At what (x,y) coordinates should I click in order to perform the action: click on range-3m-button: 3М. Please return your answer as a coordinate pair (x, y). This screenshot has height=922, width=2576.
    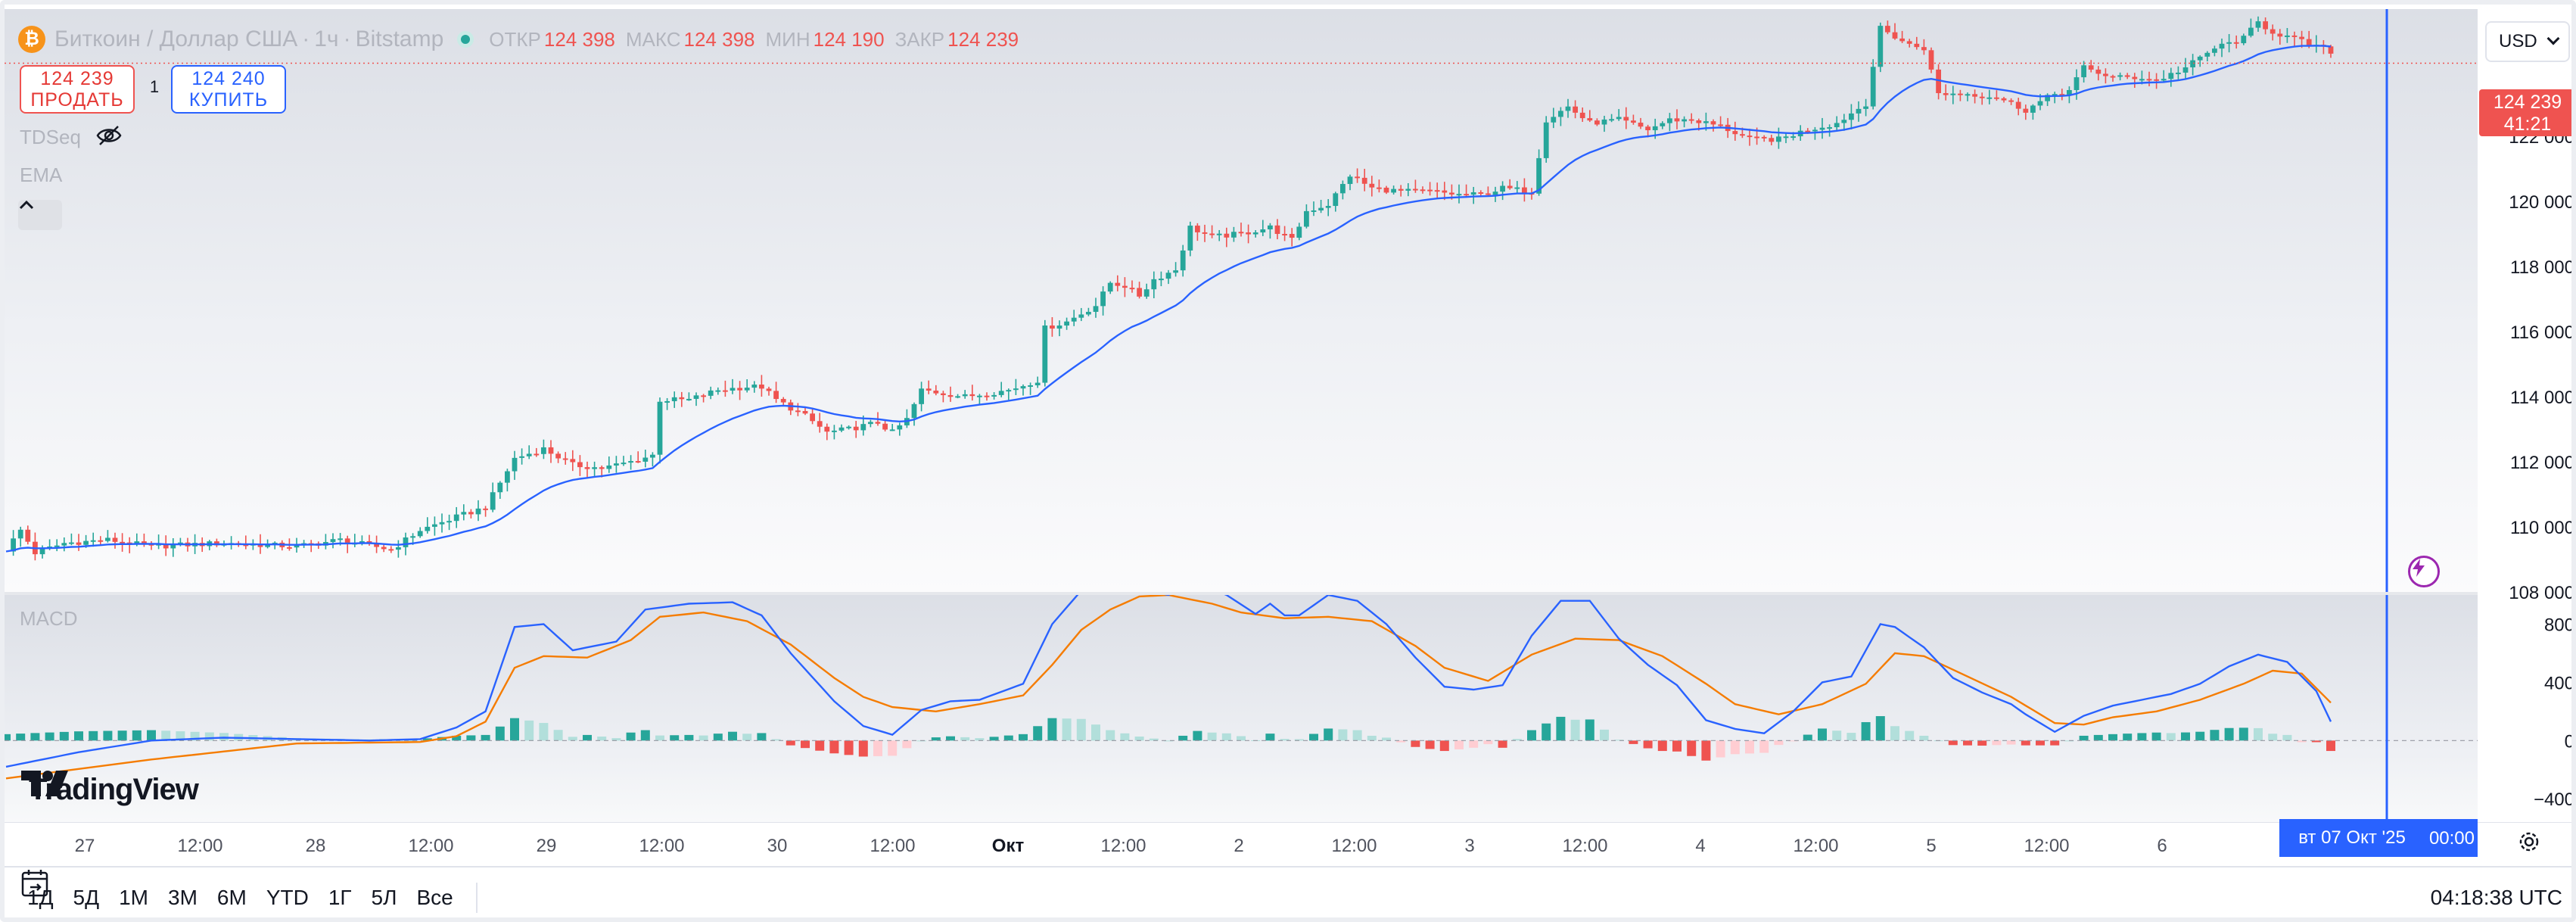
    Looking at the image, I should click on (183, 897).